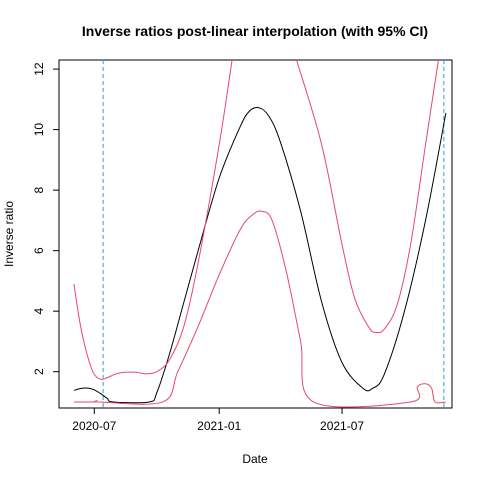 This screenshot has height=485, width=480. Describe the element at coordinates (39, 371) in the screenshot. I see `y-tick-label: 2` at that location.